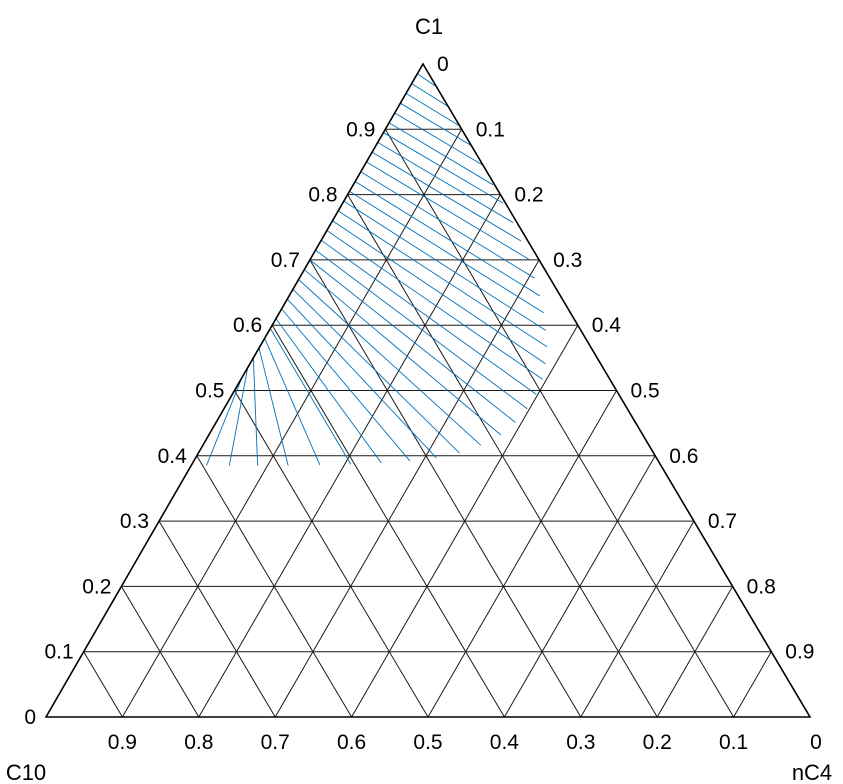  I want to click on tick-label-bottom: 0.5, so click(427, 742).